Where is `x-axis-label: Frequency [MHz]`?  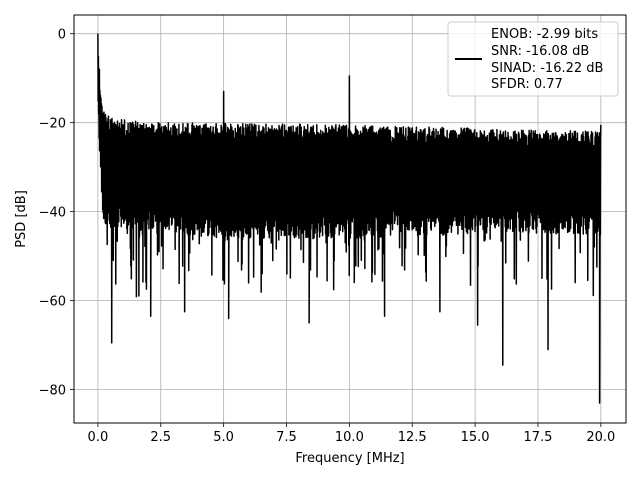 x-axis-label: Frequency [MHz] is located at coordinates (349, 458).